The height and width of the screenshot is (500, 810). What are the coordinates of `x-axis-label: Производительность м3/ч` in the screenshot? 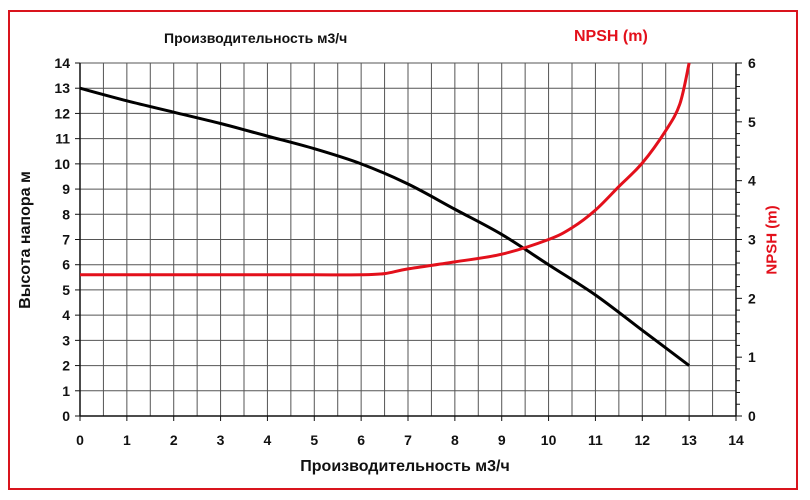 It's located at (405, 466).